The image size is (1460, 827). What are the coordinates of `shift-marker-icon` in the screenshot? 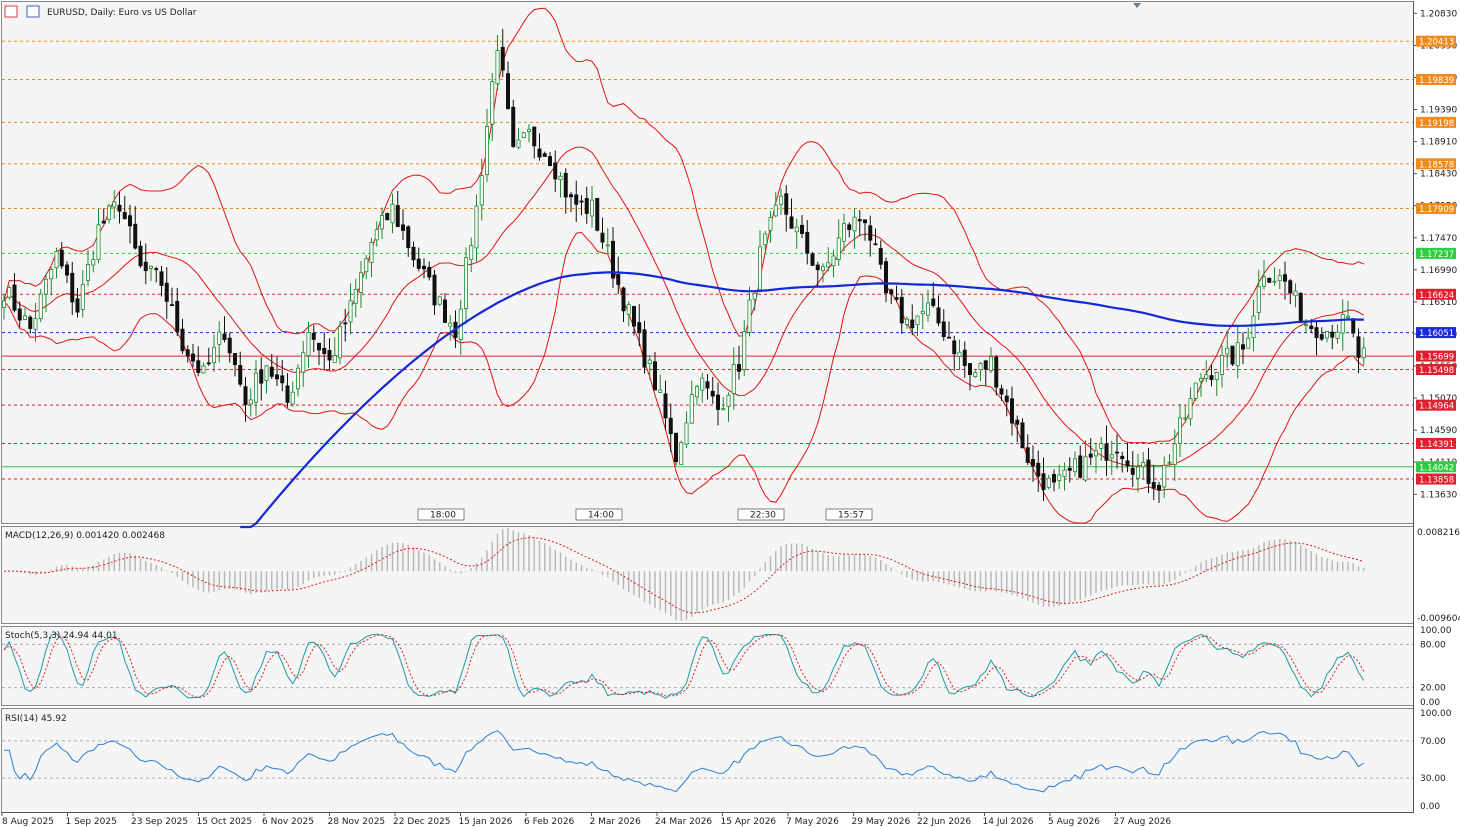 It's located at (1137, 5).